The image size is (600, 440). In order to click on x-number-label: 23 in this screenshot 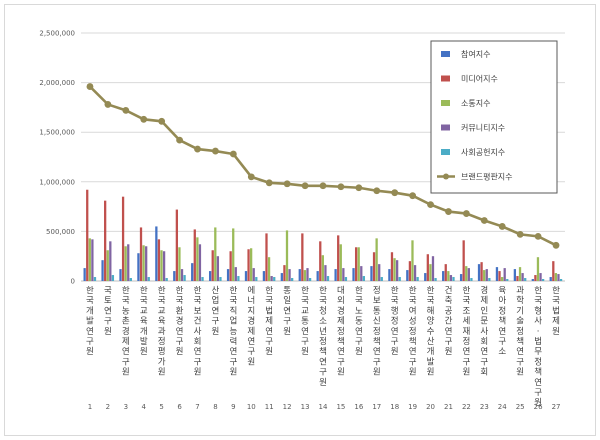, I will do `click(484, 407)`.